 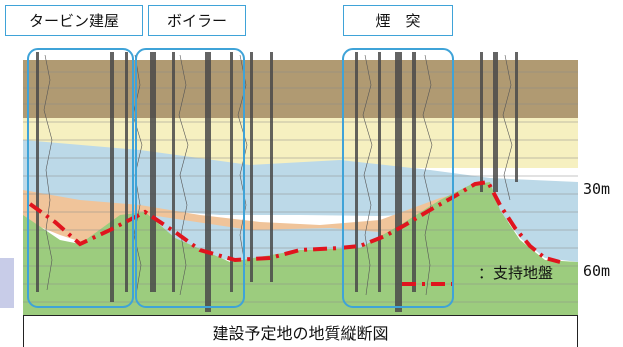 I want to click on turbine-building-label: タービン建屋, so click(x=74, y=20).